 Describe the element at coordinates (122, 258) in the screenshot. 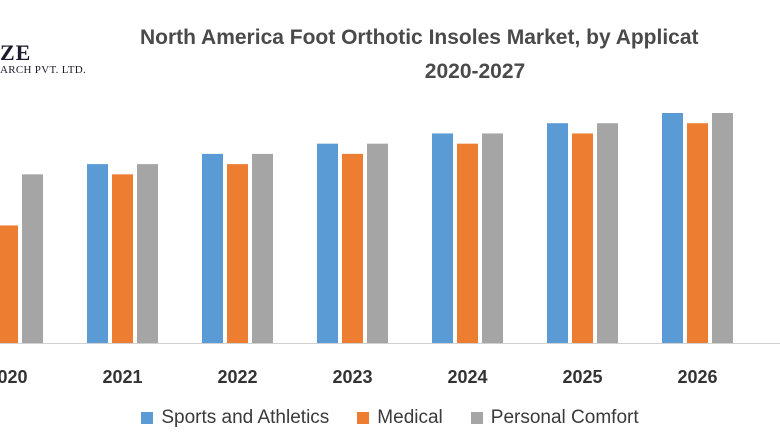

I see `bar-2021-medical` at that location.